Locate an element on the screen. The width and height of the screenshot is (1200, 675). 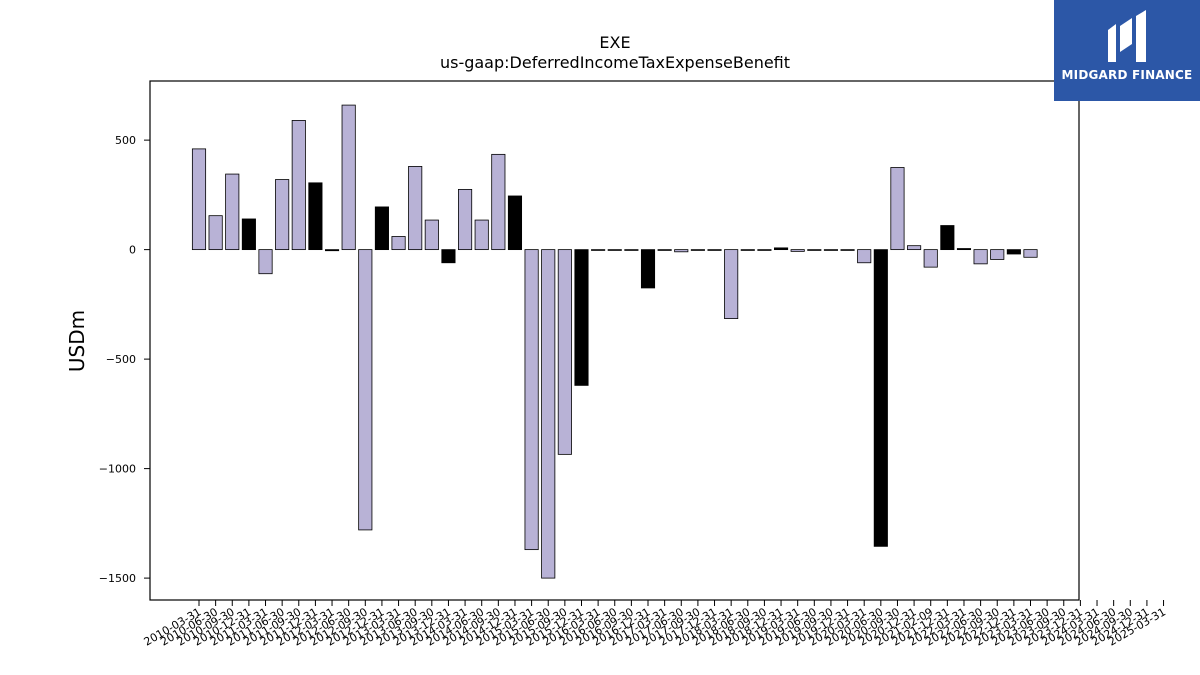
y-tick-label: −500 is located at coordinates (121, 359).